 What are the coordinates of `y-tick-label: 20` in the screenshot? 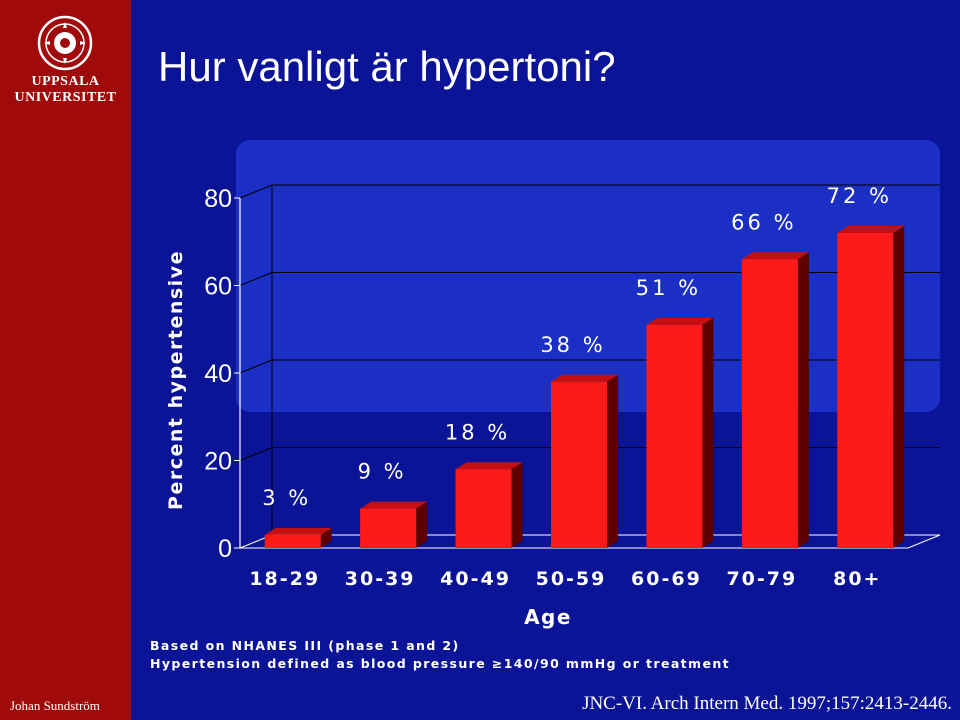 It's located at (218, 462).